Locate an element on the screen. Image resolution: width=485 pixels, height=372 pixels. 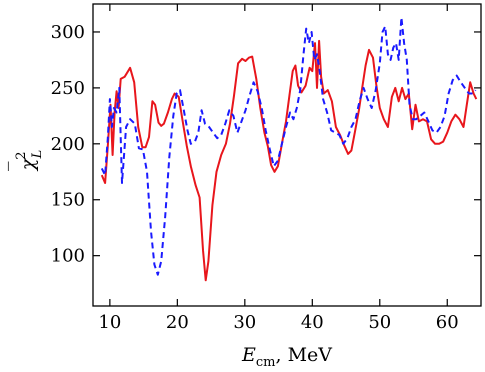
y-axis-title-bar: ‾ is located at coordinates (16, 166).